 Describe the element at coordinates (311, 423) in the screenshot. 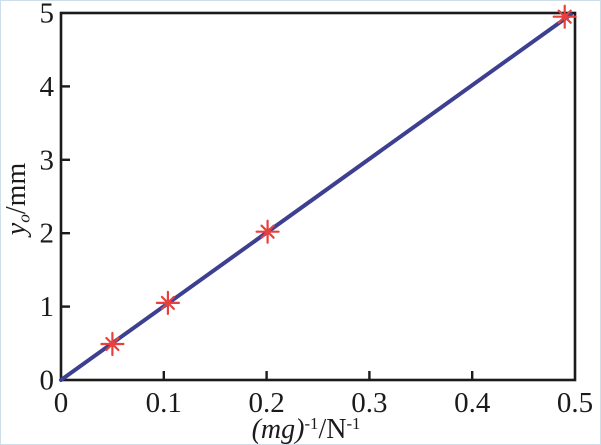

I see `x-axis-label-exponent: -1` at that location.